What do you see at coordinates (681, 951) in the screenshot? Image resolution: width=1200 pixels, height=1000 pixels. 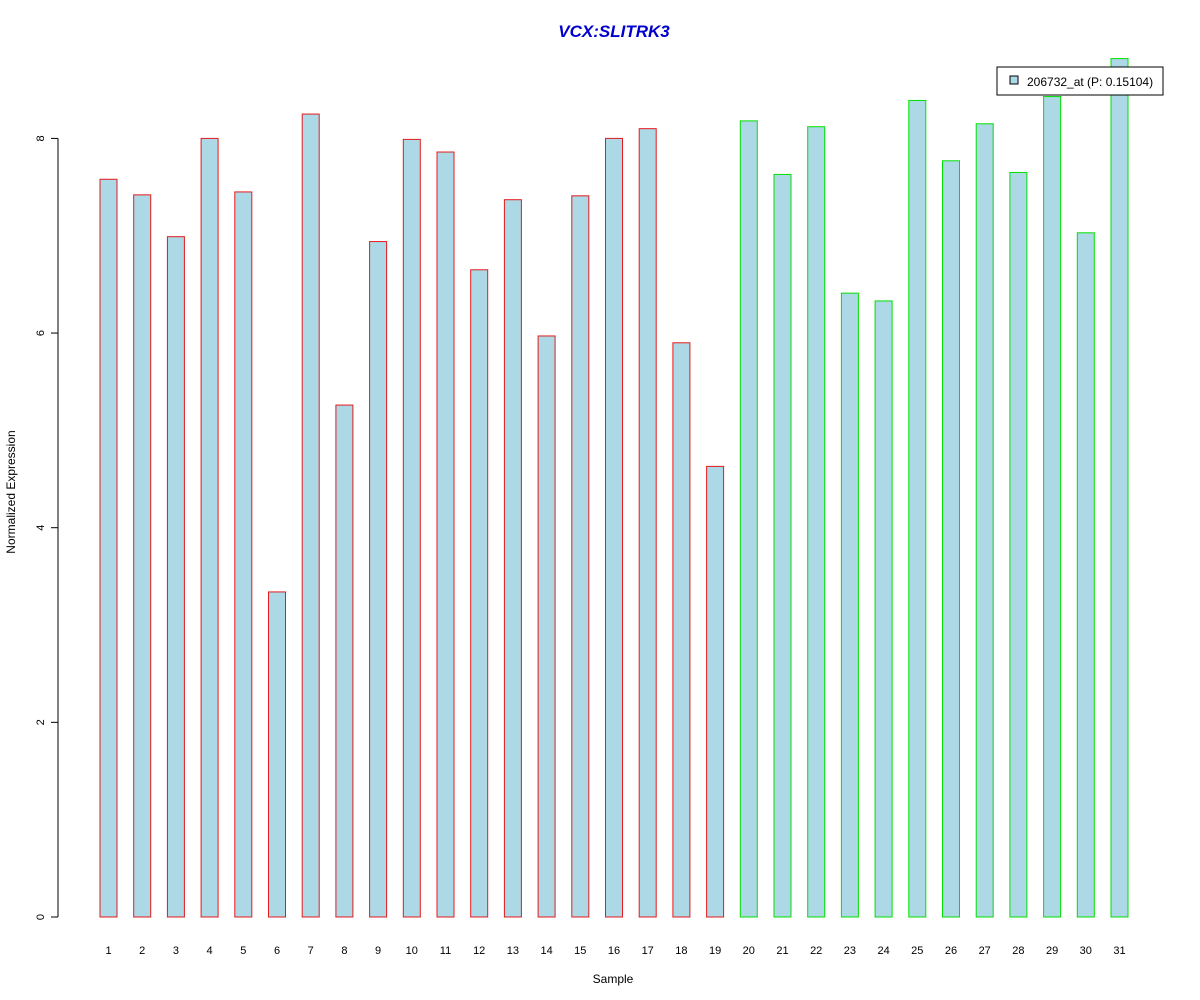 I see `x-tick-label: 18` at bounding box center [681, 951].